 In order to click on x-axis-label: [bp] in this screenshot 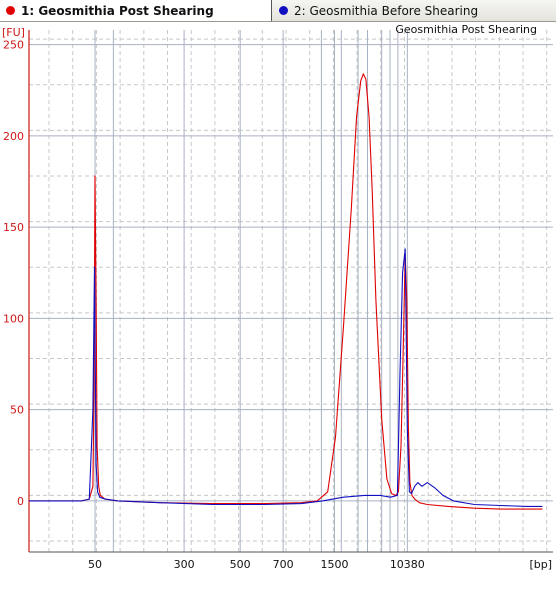, I will do `click(540, 564)`.